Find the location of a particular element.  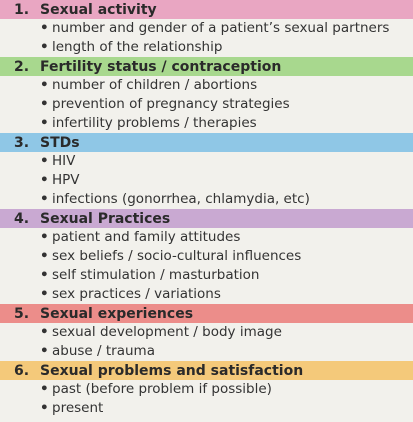

section-header: 6. Sexual problems and satisfaction is located at coordinates (206, 370).